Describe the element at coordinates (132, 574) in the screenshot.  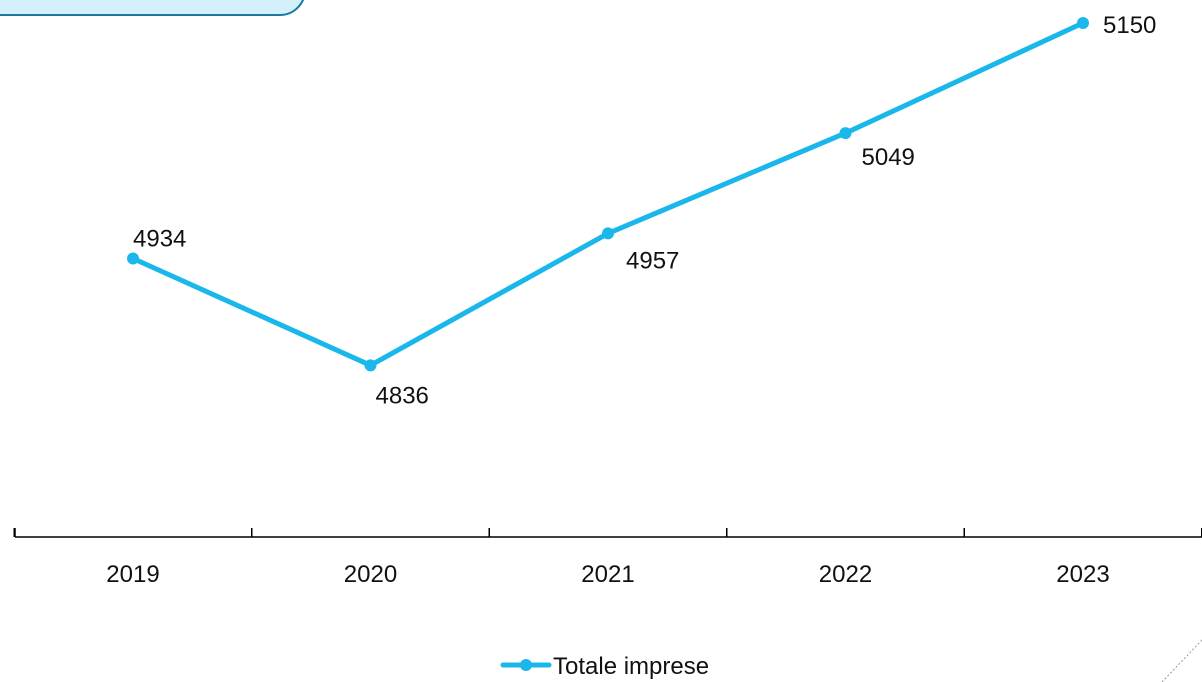
I see `x-tick-label: 2019` at that location.